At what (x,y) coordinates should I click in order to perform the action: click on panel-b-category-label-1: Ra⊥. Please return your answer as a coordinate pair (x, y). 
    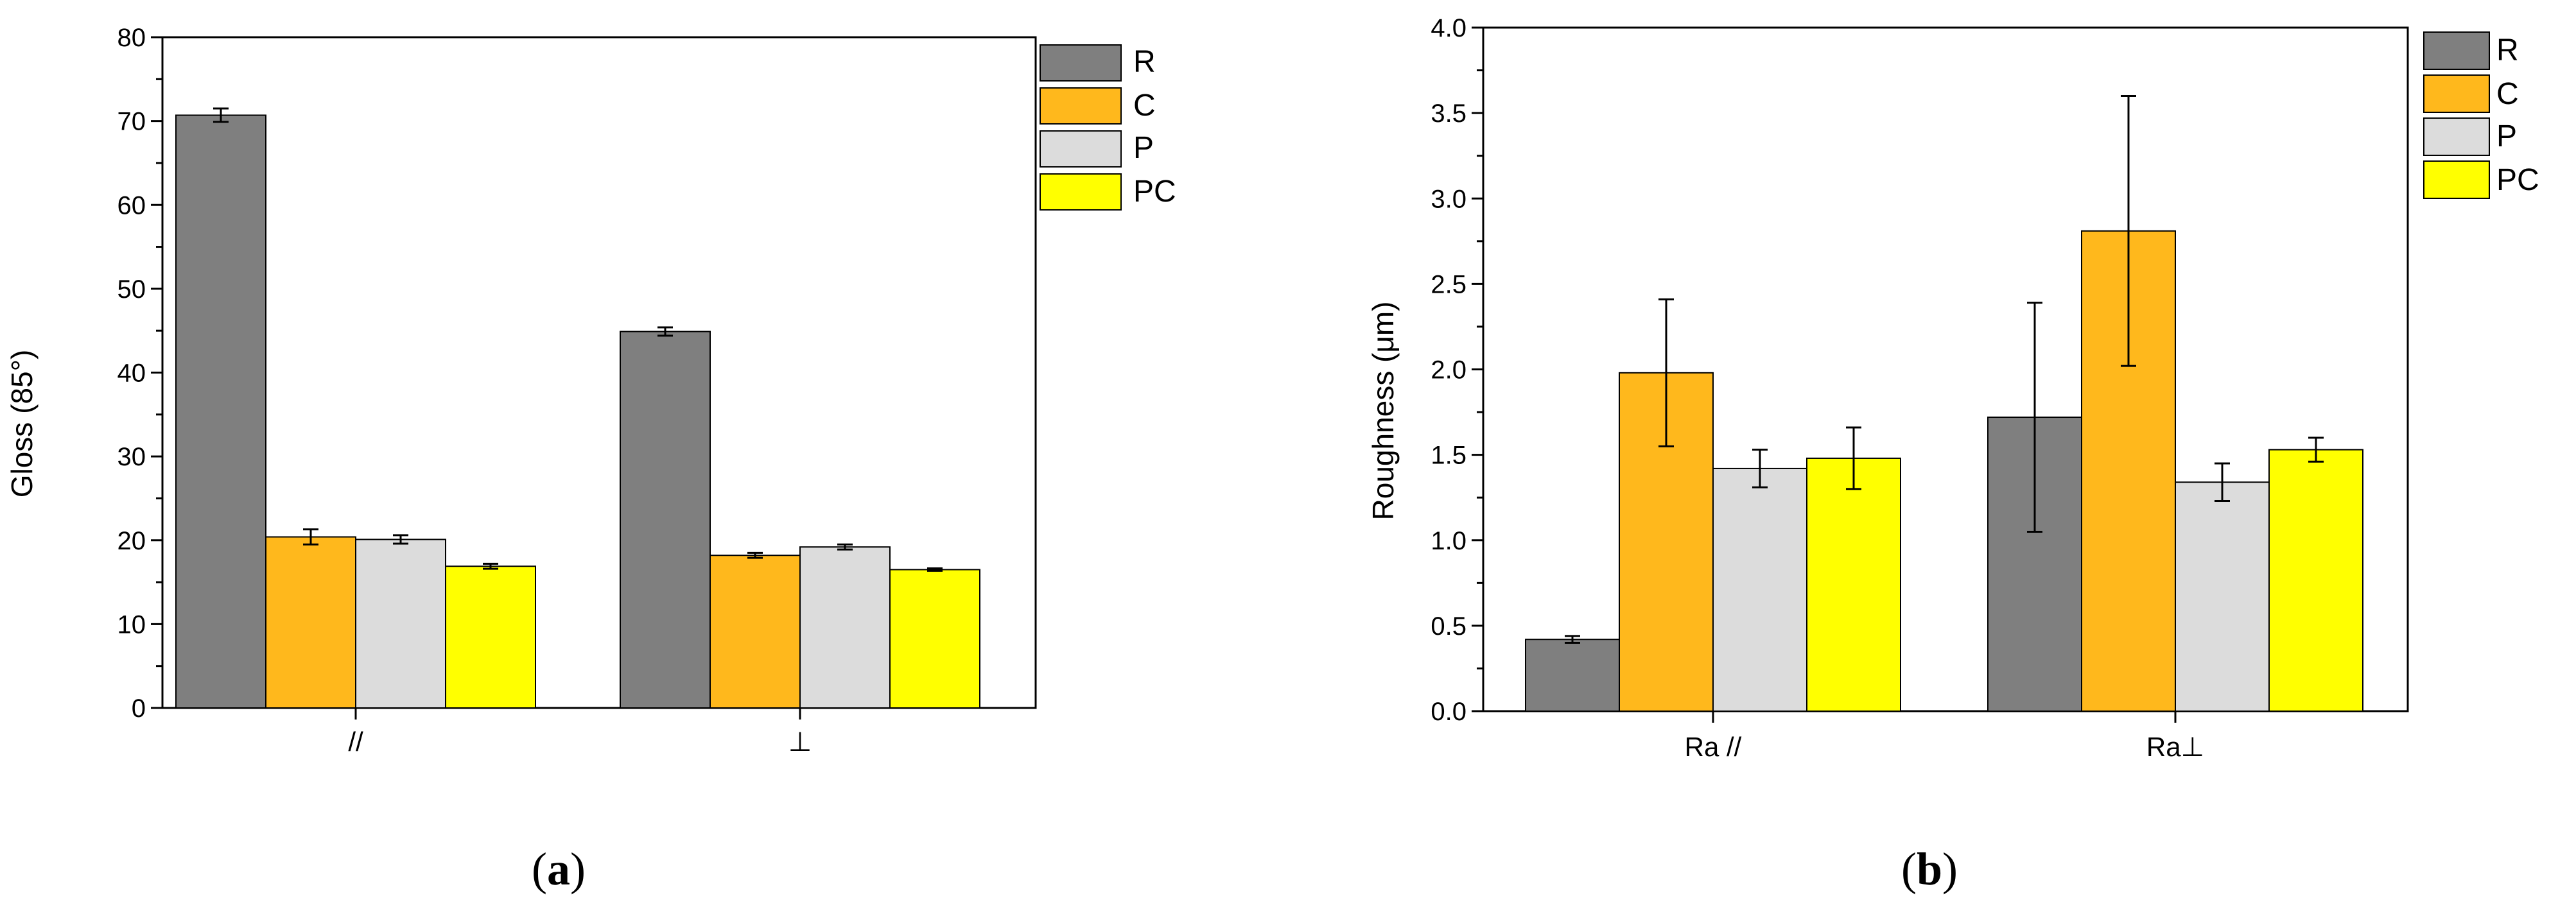
    Looking at the image, I should click on (2175, 747).